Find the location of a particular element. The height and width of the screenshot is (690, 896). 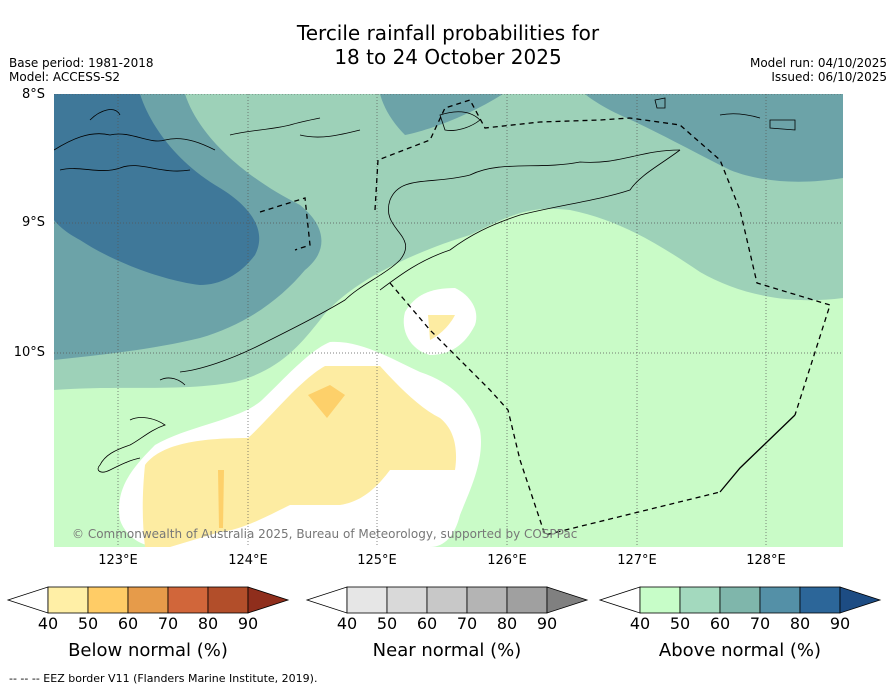

colorbar-above-extend-low is located at coordinates (619, 600).